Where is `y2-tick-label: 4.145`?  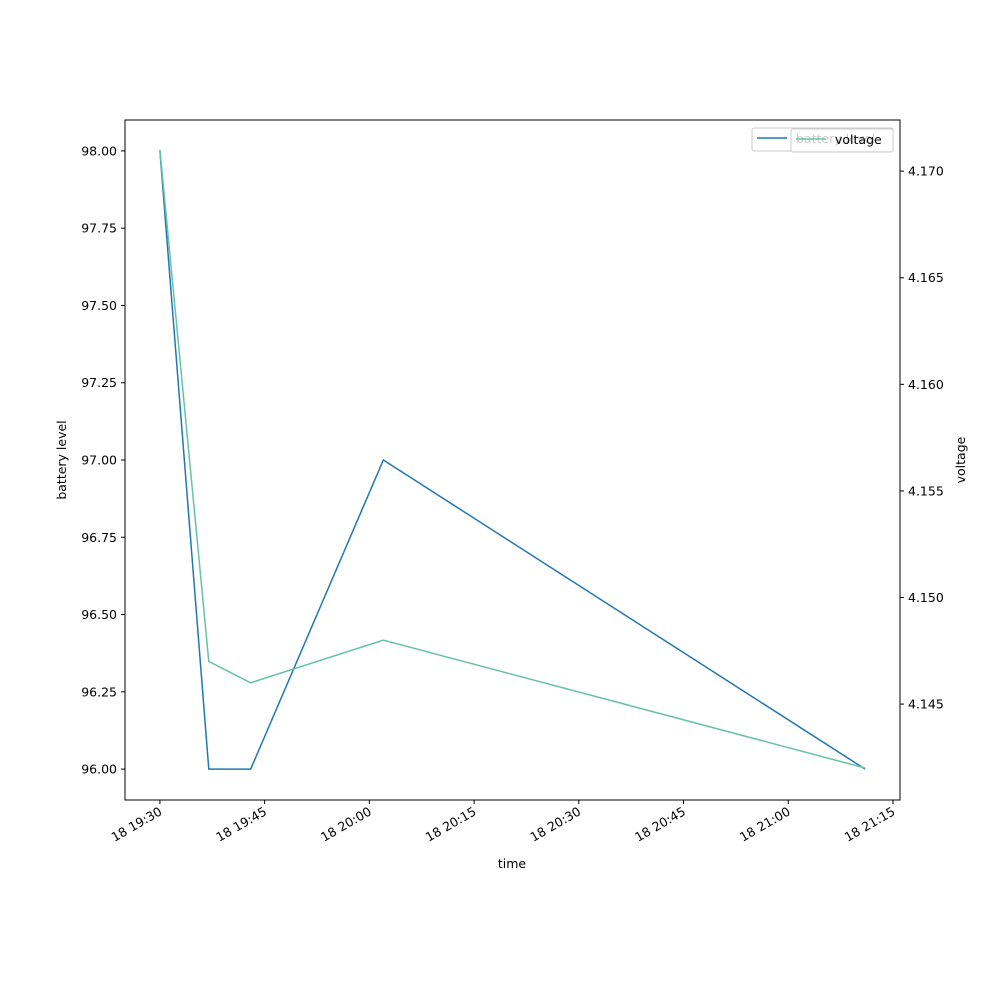
y2-tick-label: 4.145 is located at coordinates (926, 704).